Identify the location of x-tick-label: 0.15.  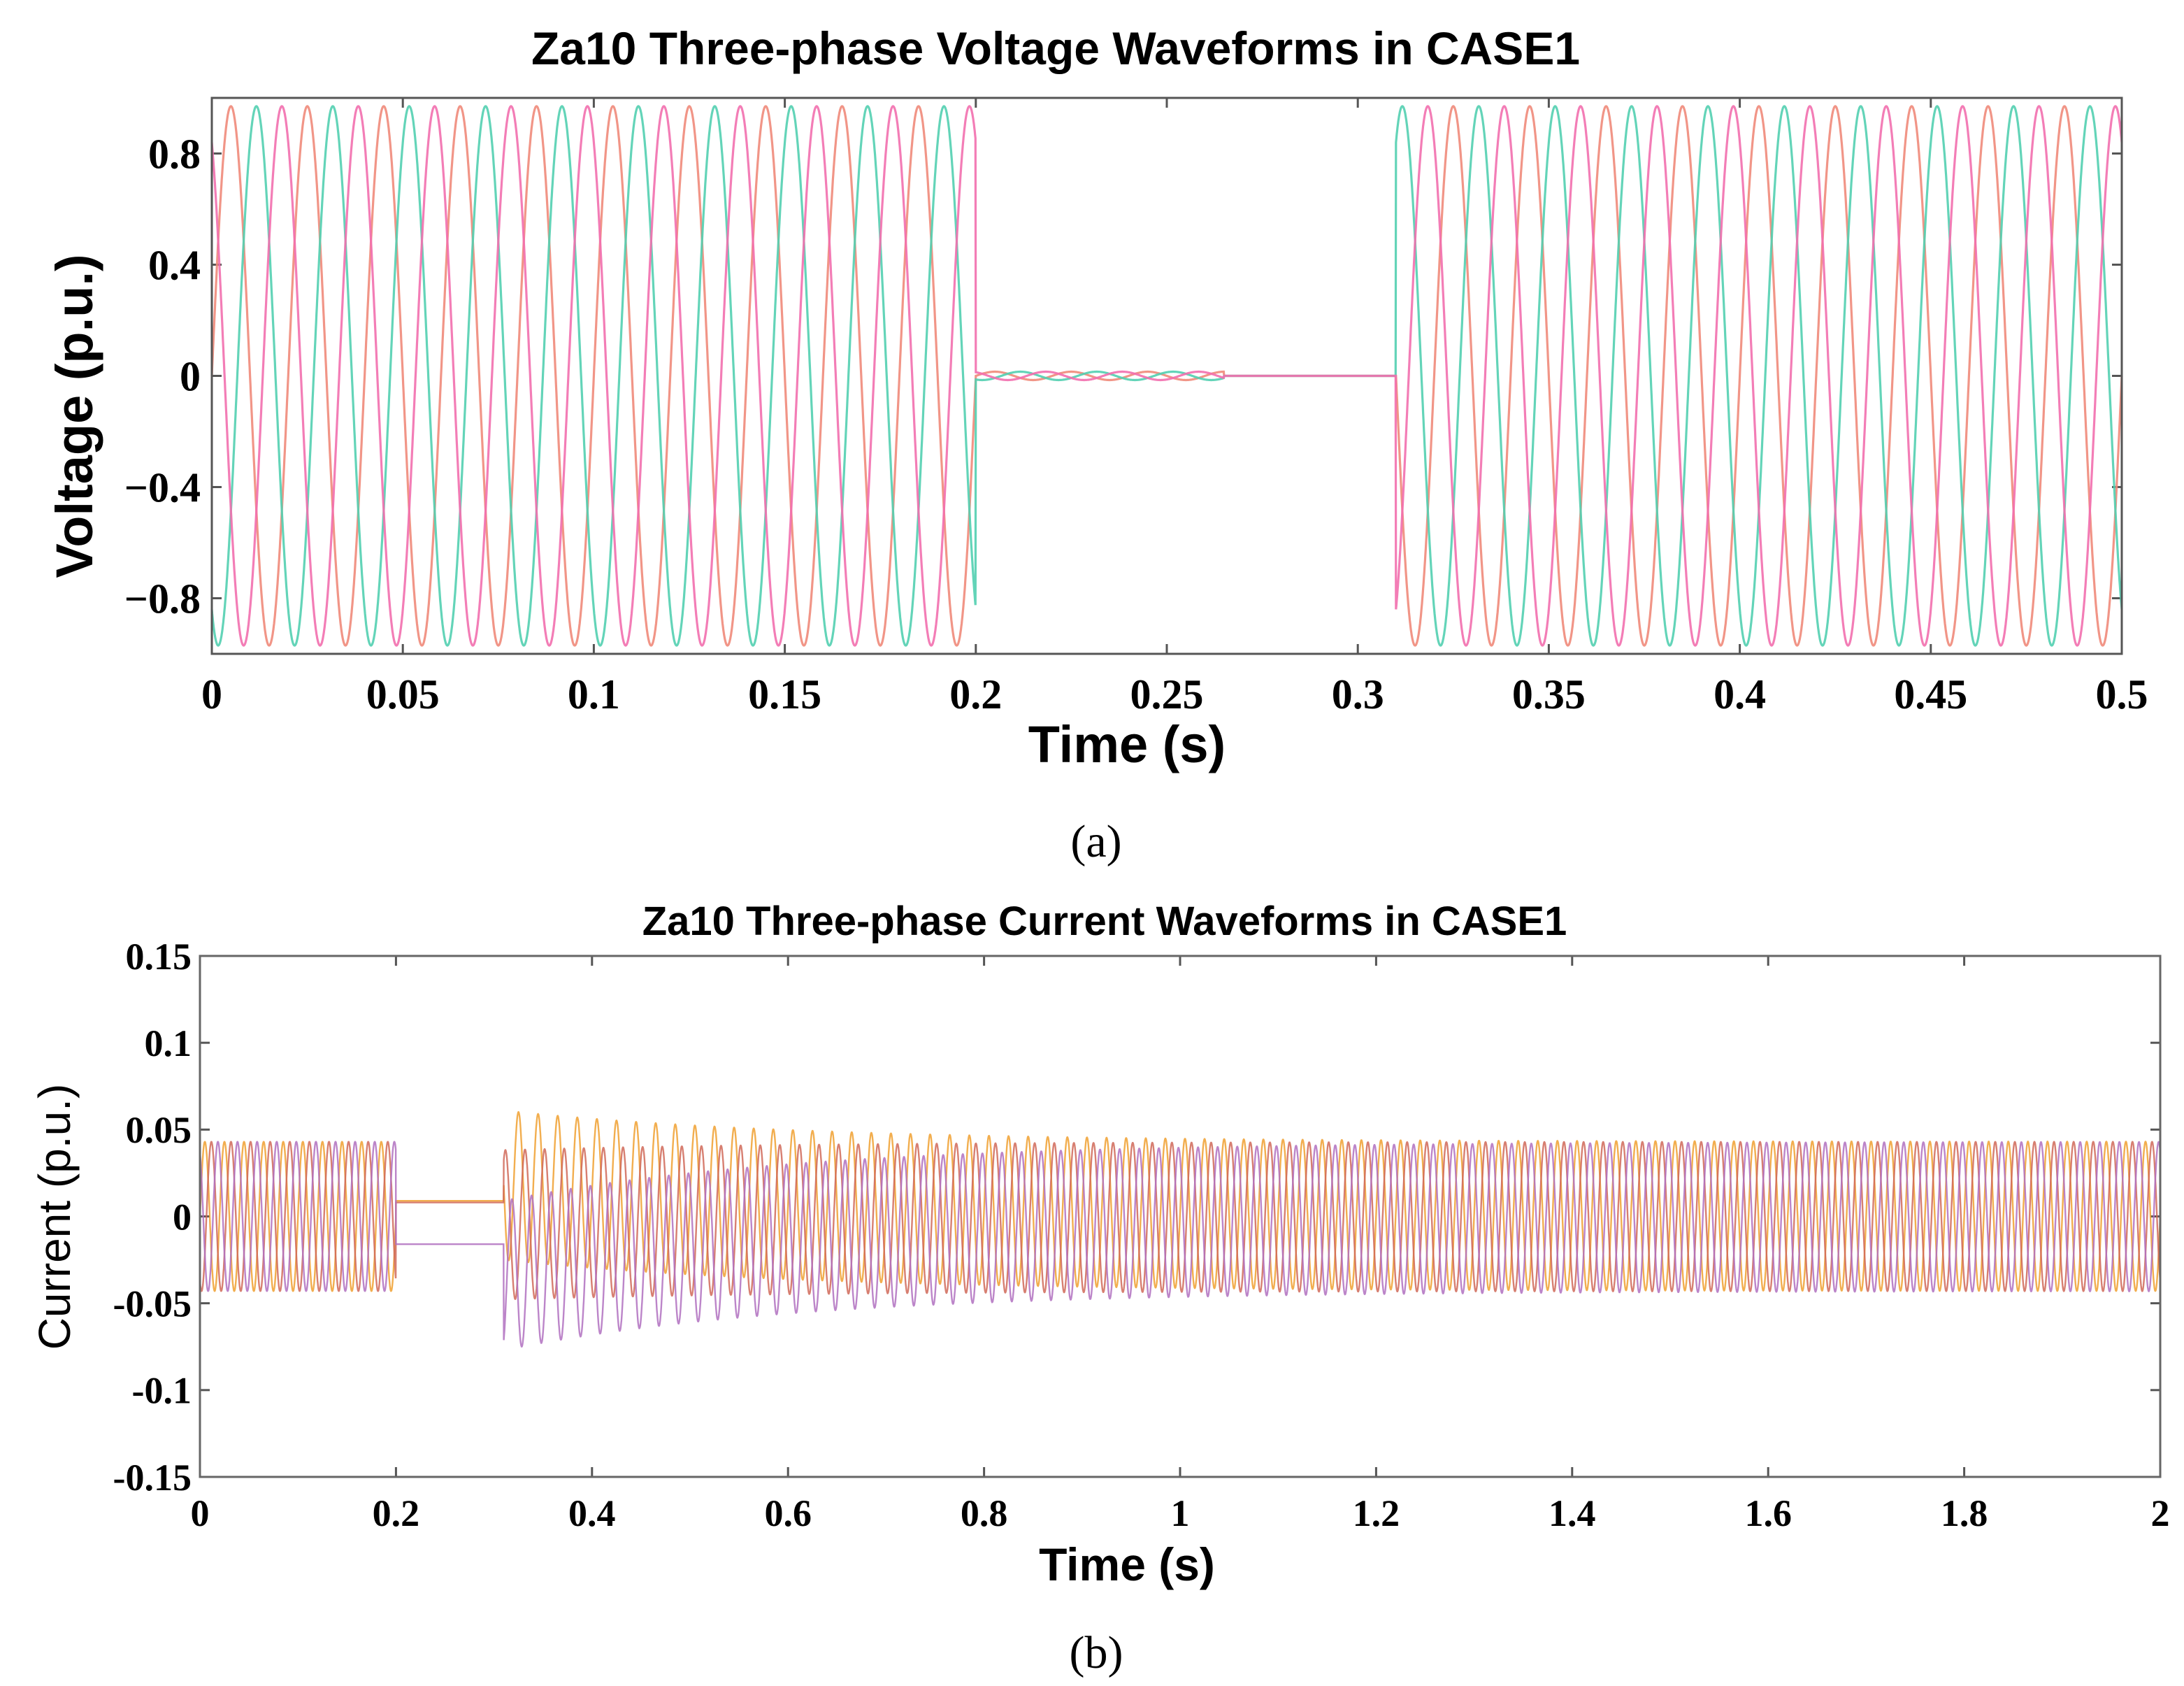
(784, 694).